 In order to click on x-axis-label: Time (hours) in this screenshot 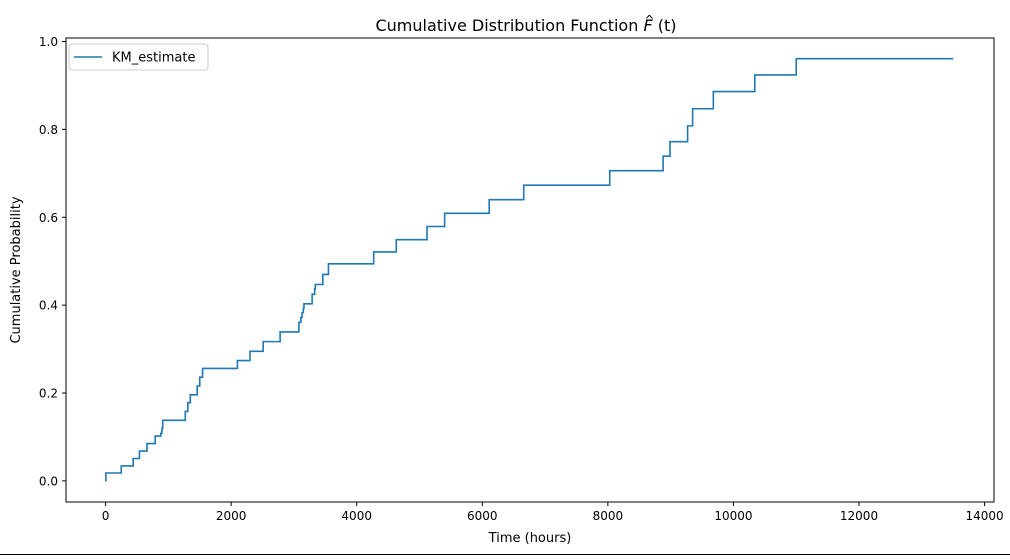, I will do `click(530, 538)`.